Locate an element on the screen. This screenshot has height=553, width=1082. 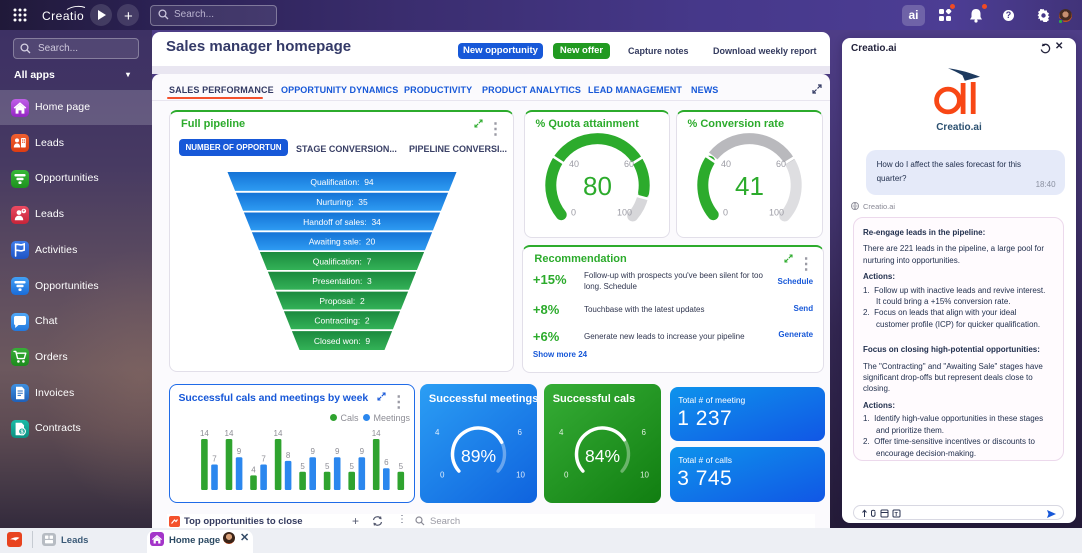
svg-text: Qualification: 7 is located at coordinates (342, 261).